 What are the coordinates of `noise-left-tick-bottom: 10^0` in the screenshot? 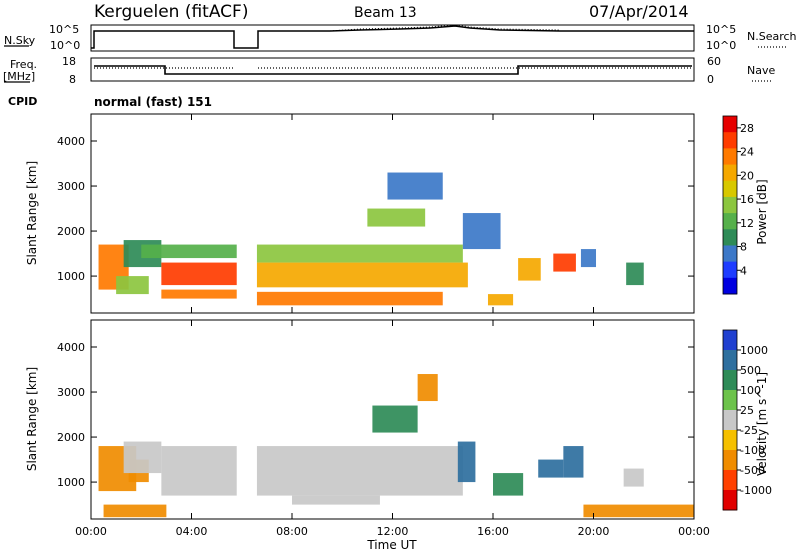 It's located at (65, 45).